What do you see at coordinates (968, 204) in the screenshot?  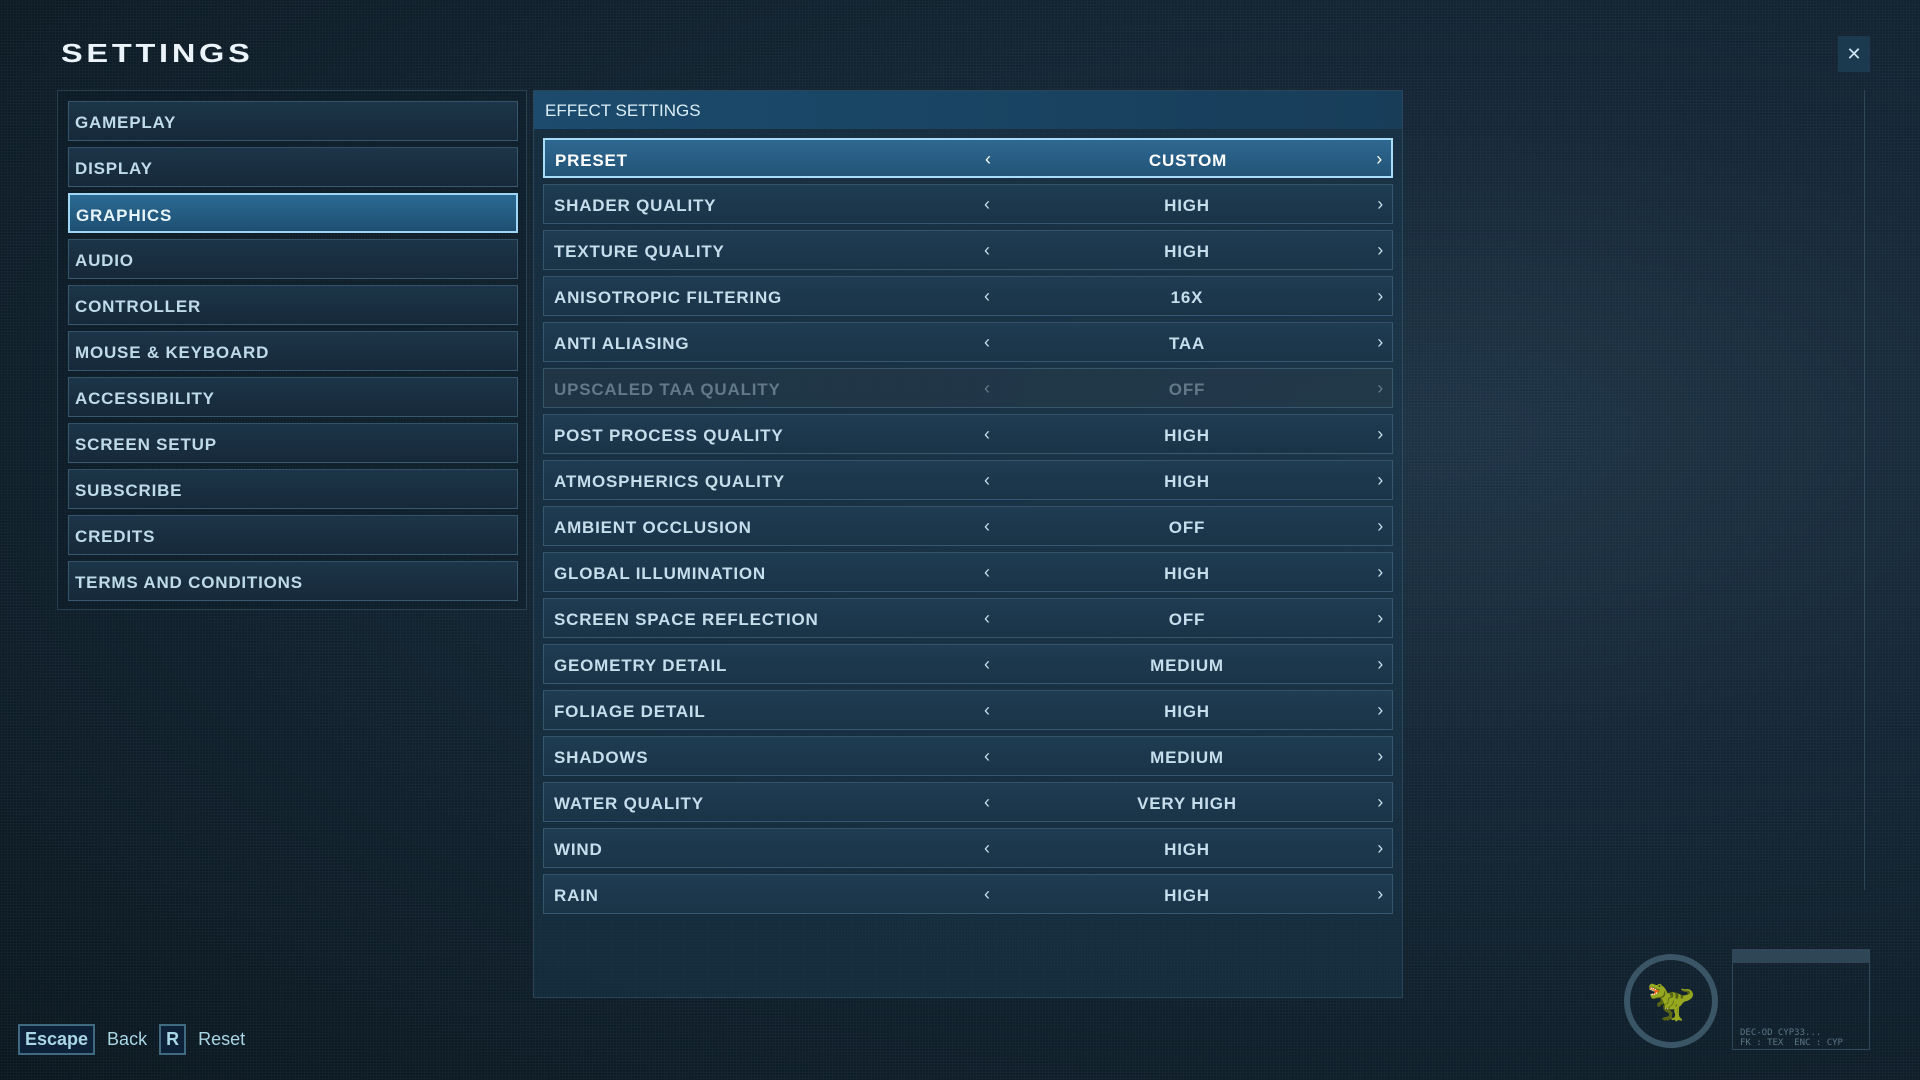 I see `setting-row-shader-quality: SHADER QUALITY ‹ HIGH ›` at bounding box center [968, 204].